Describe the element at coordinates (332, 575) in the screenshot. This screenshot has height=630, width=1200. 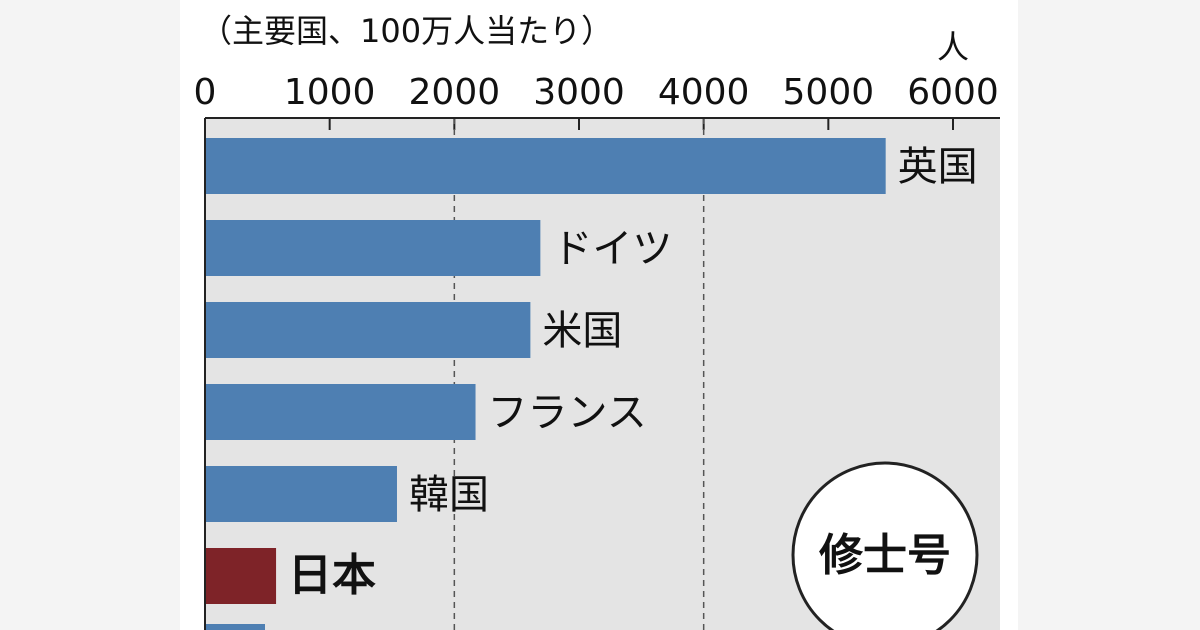
I see `category-label: 日本` at that location.